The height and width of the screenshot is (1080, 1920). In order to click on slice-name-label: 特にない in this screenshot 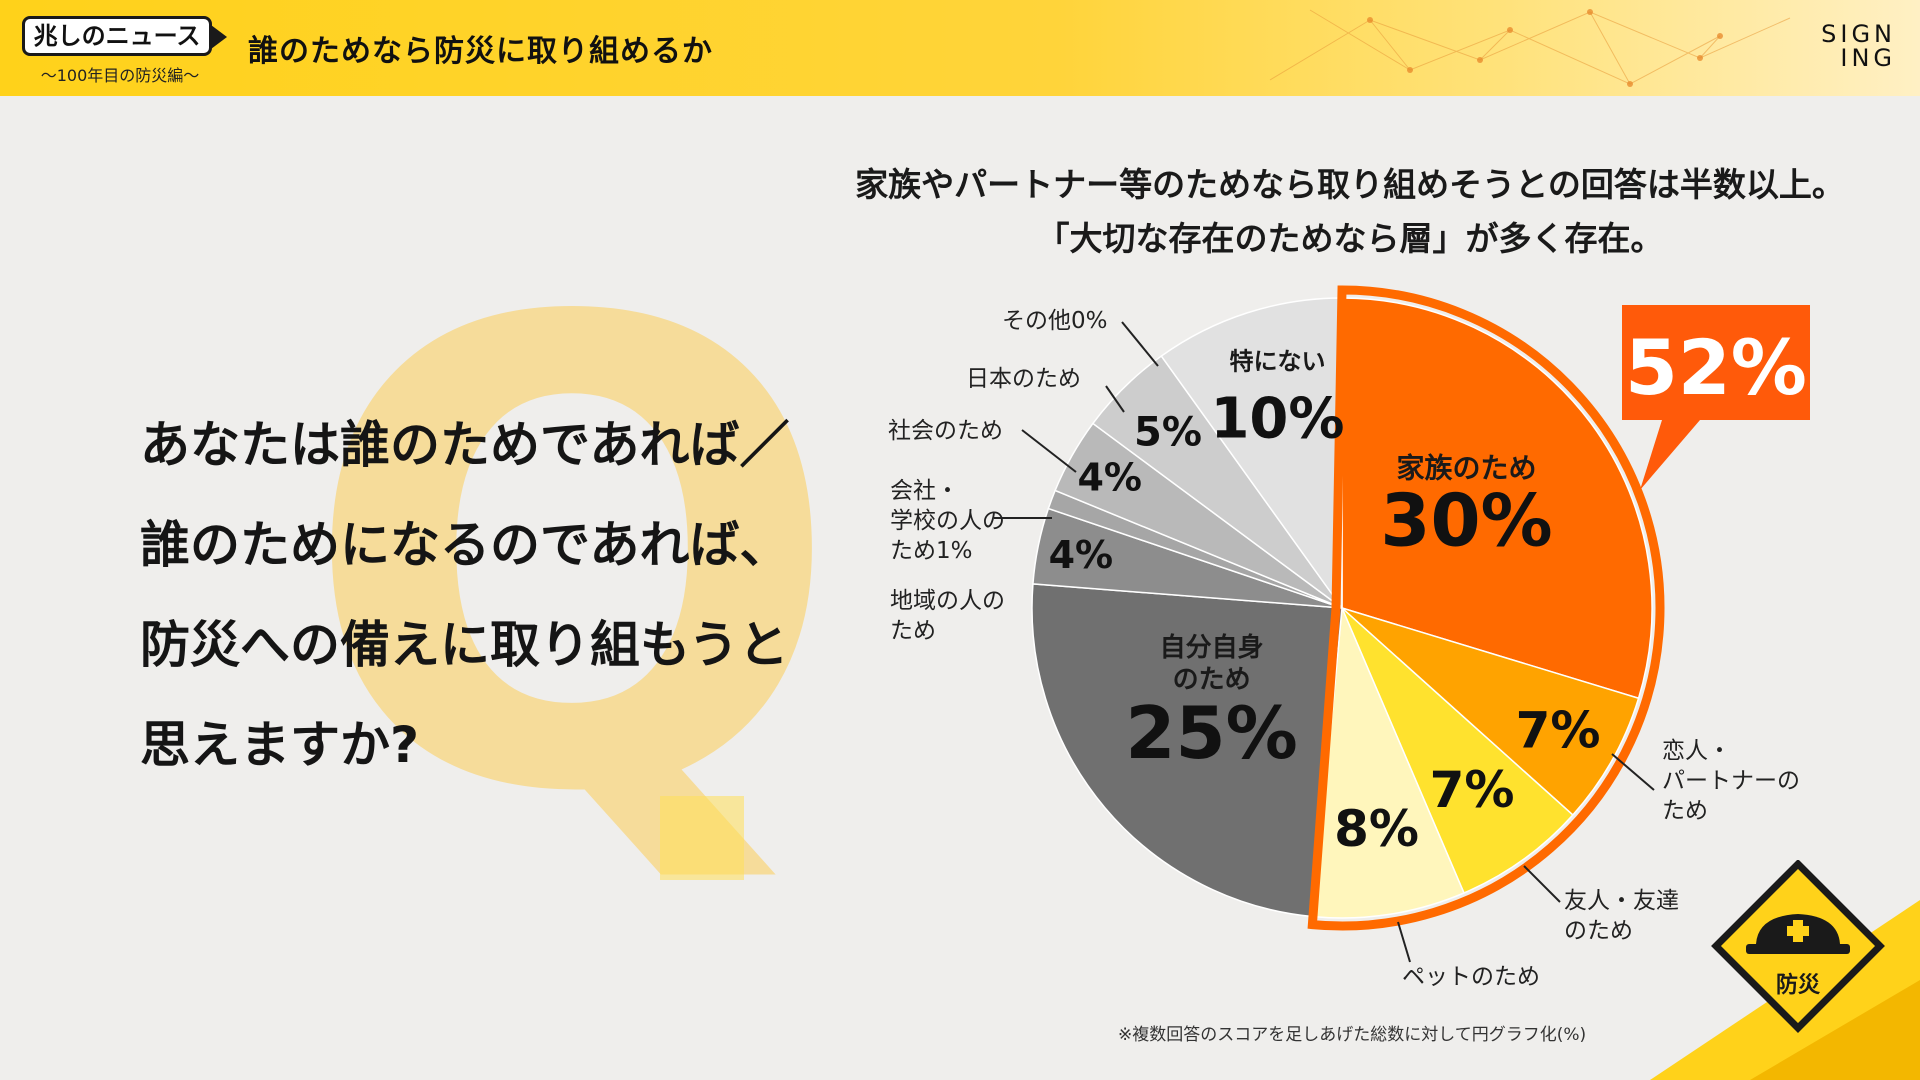, I will do `click(1277, 361)`.